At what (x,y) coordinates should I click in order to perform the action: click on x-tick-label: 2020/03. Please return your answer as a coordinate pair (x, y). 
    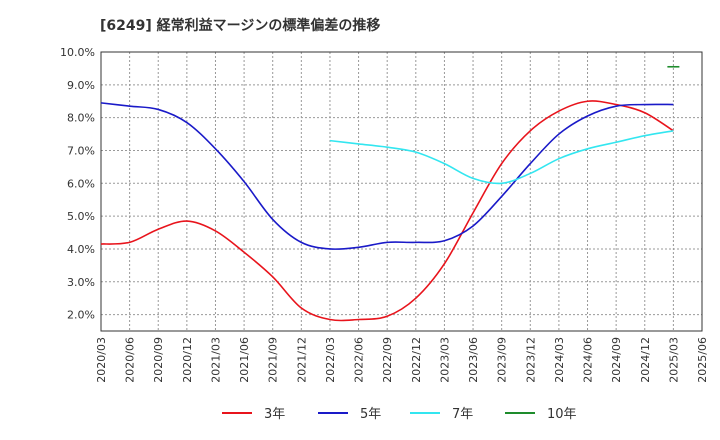
    Looking at the image, I should click on (101, 360).